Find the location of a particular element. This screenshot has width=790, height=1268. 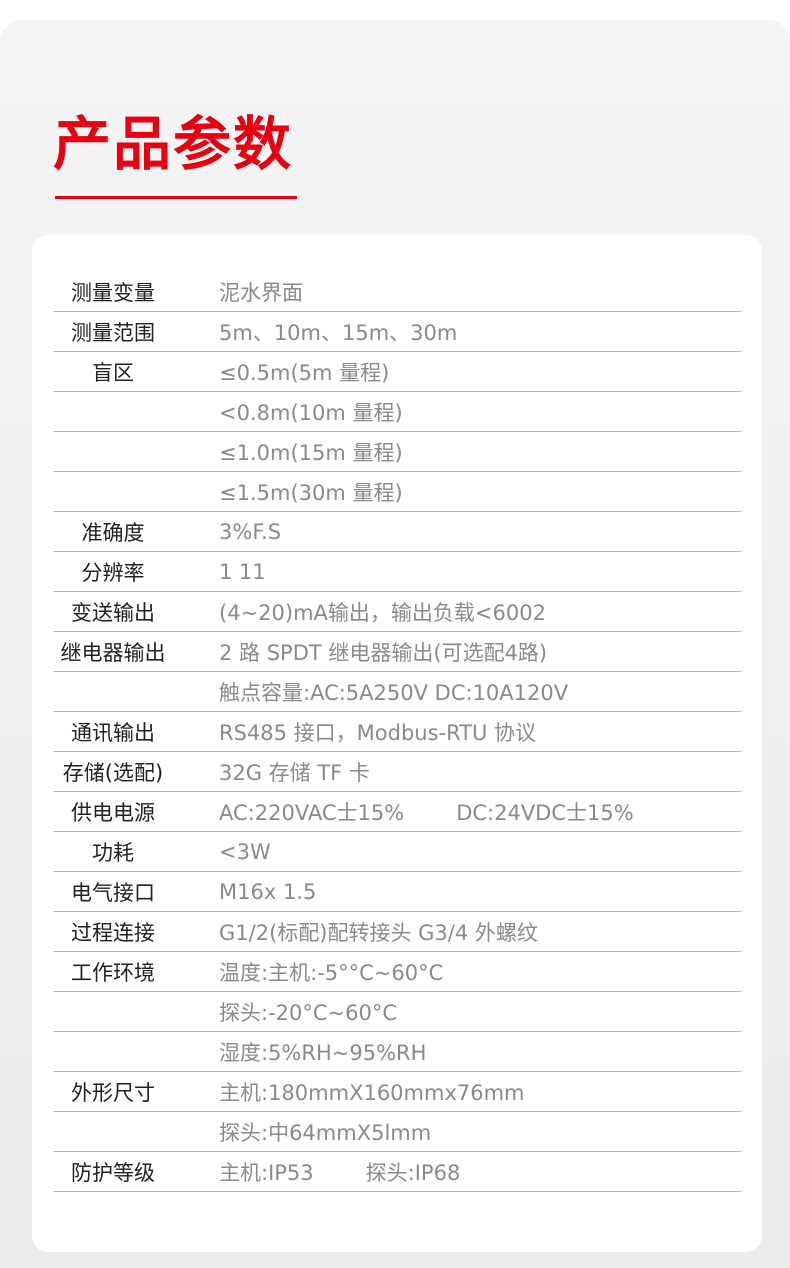

spec-value-part: ≤1.5m(30m 量程) is located at coordinates (311, 492).